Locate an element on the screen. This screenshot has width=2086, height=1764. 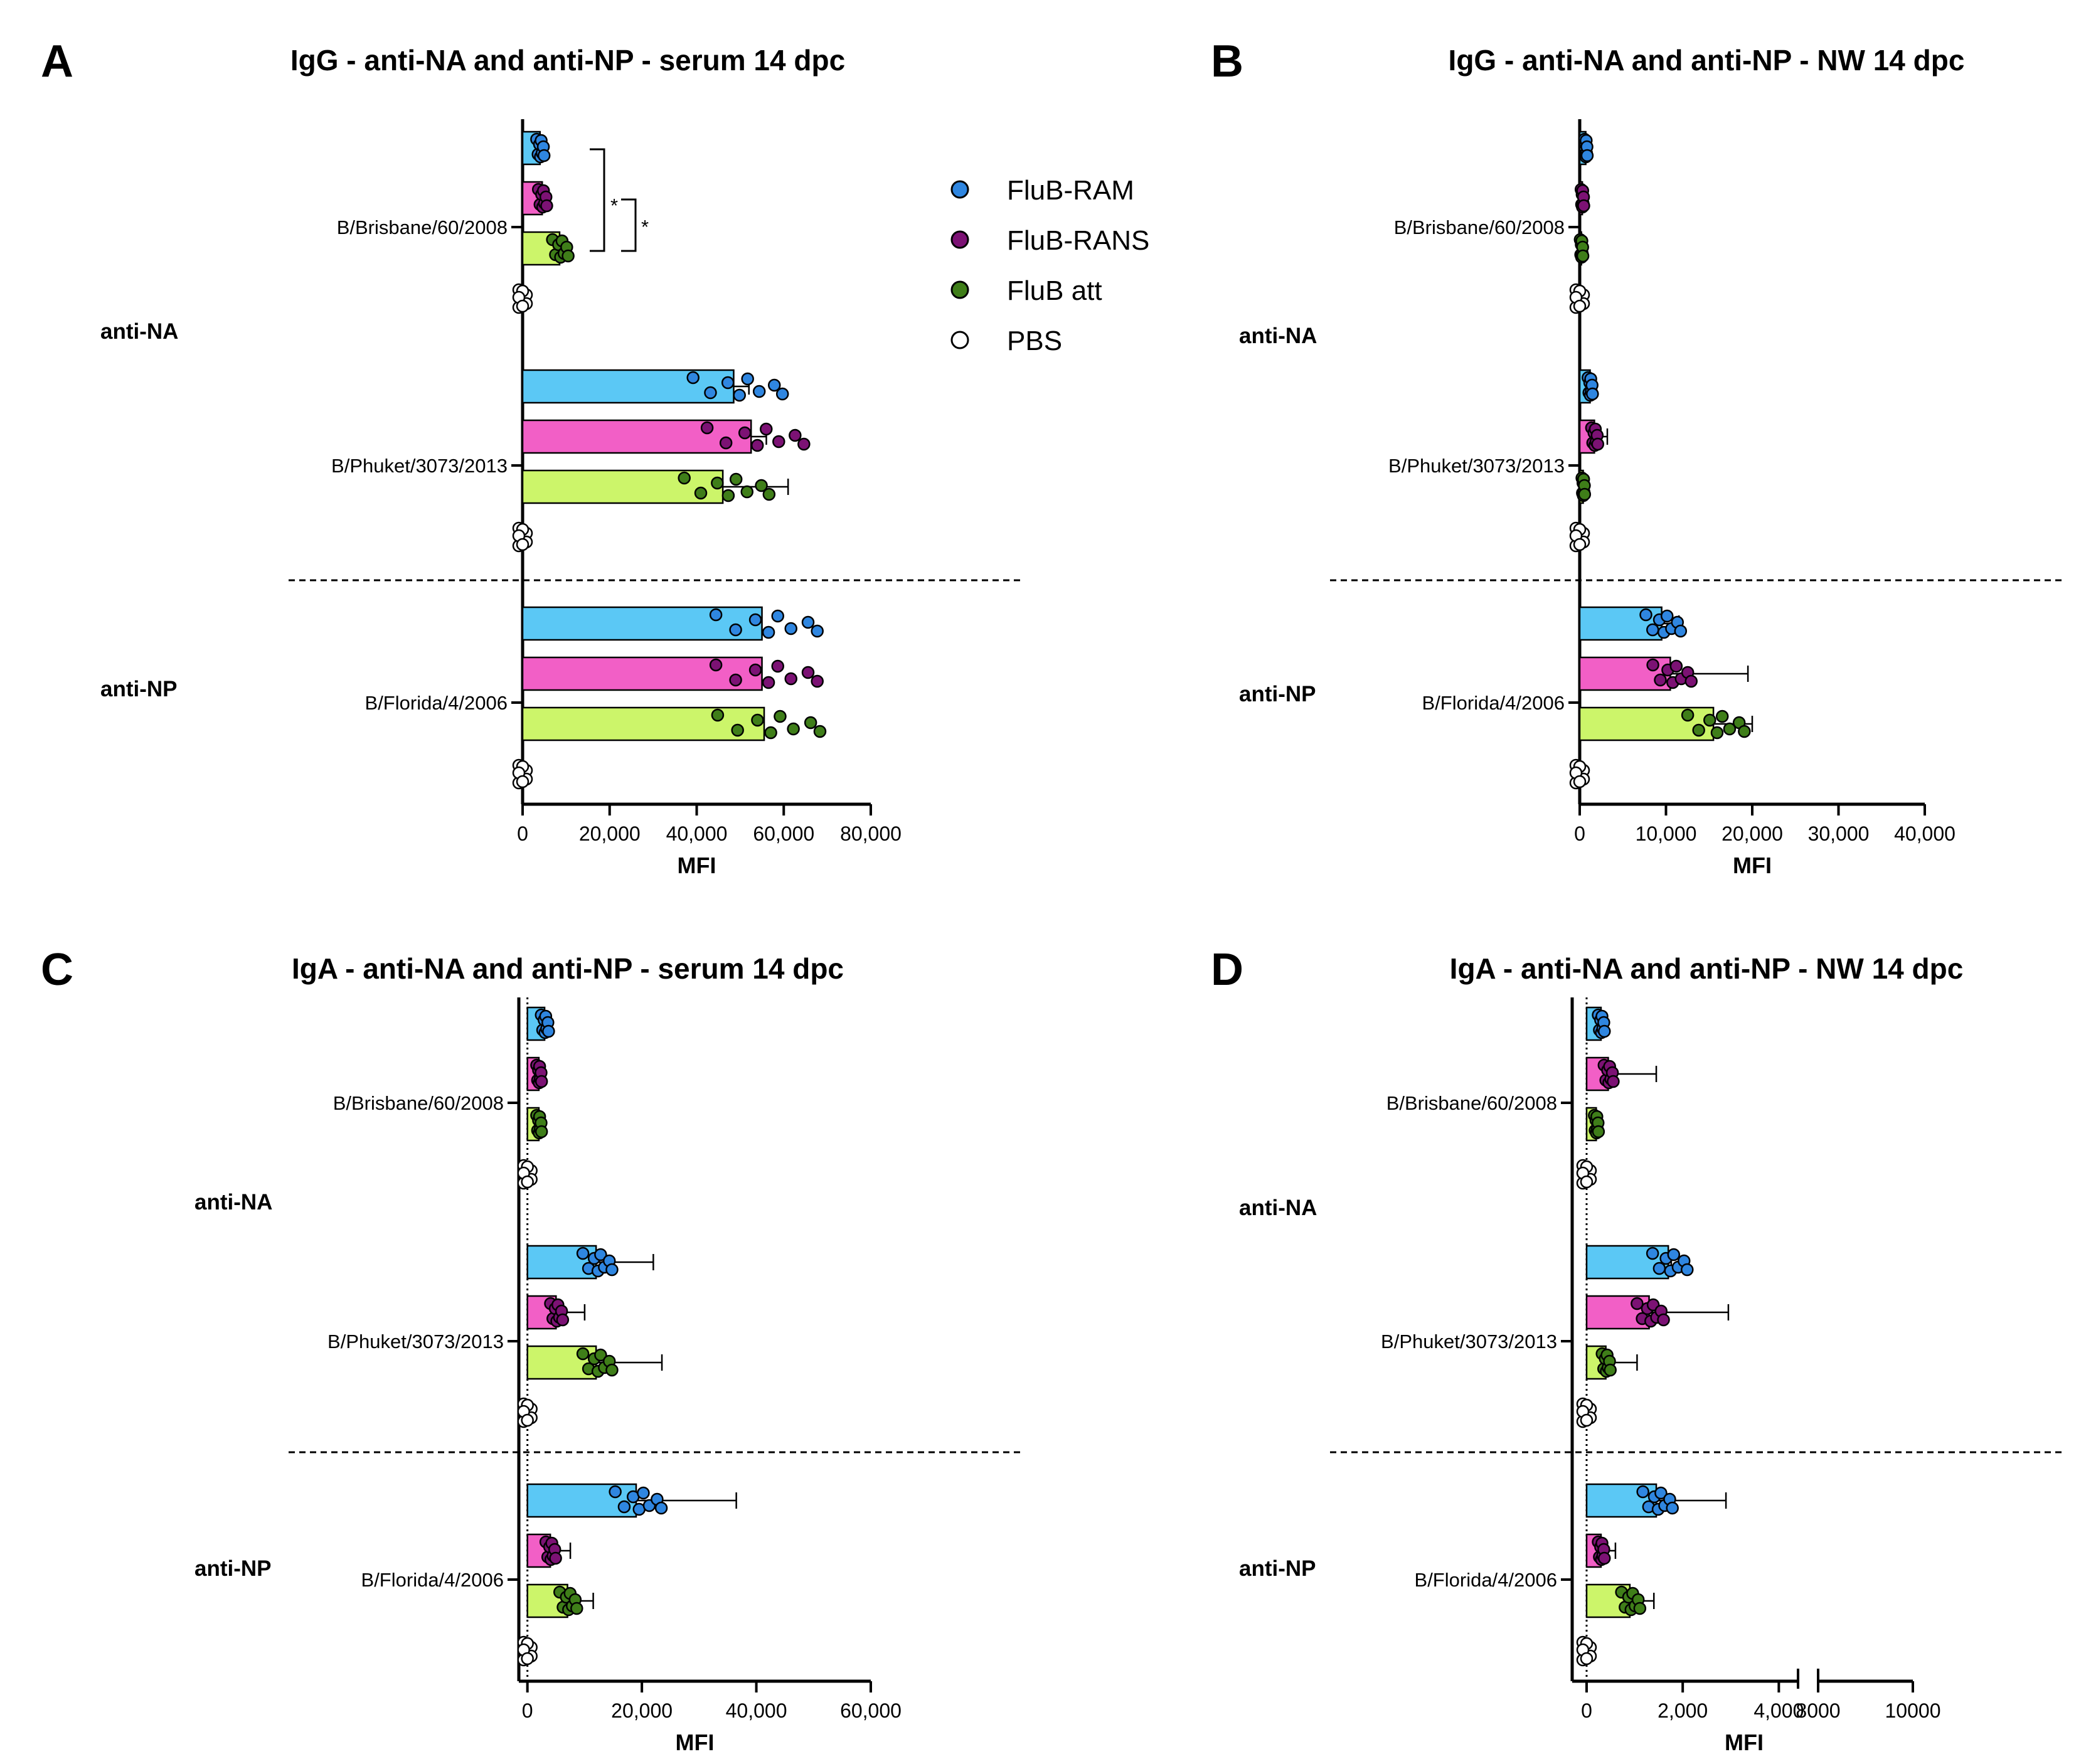
panel-a-title: IgG - anti-NA and anti-NP - serum 14 dpc is located at coordinates (567, 60).